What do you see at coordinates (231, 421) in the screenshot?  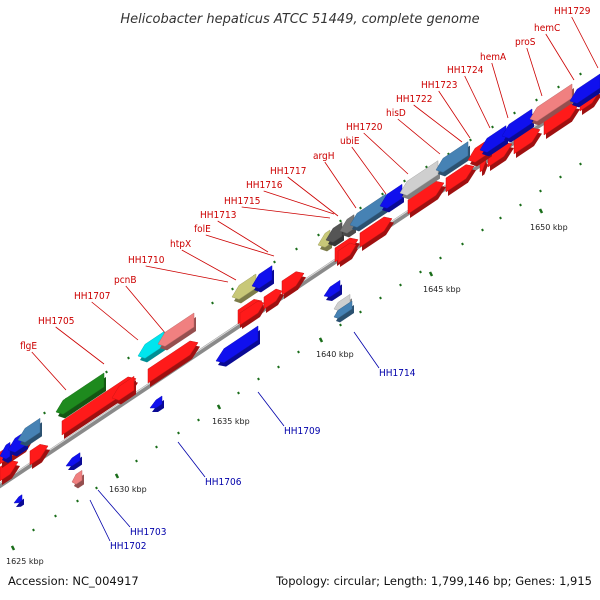 I see `scale-label: 1635 kbp` at bounding box center [231, 421].